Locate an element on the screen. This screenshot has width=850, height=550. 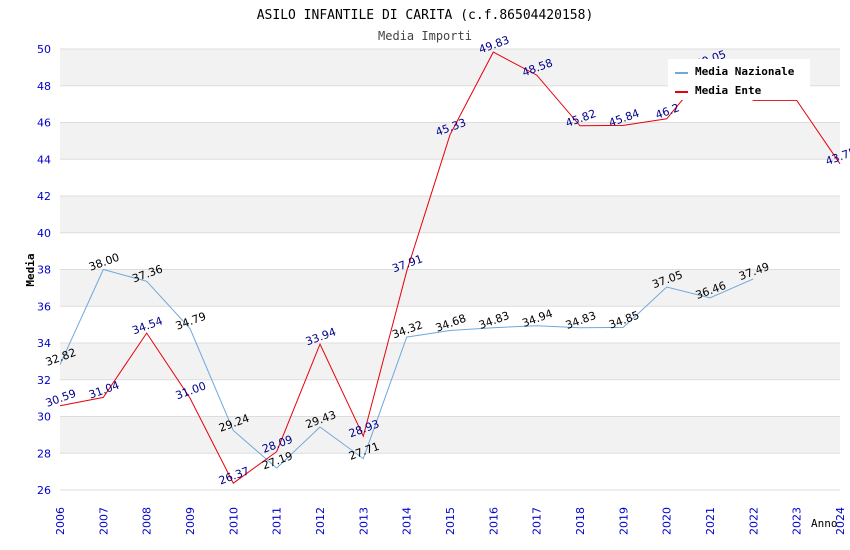
legend-label-media-ente: Media Ente is located at coordinates (728, 90).